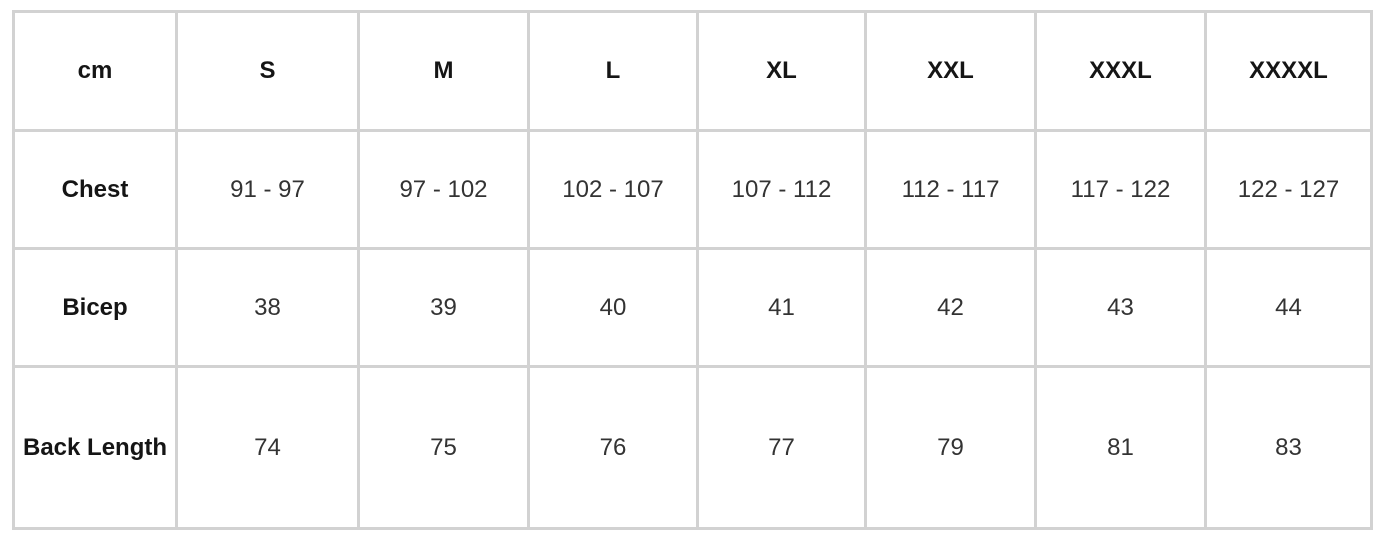  What do you see at coordinates (781, 189) in the screenshot?
I see `measurement: 107 - 112` at bounding box center [781, 189].